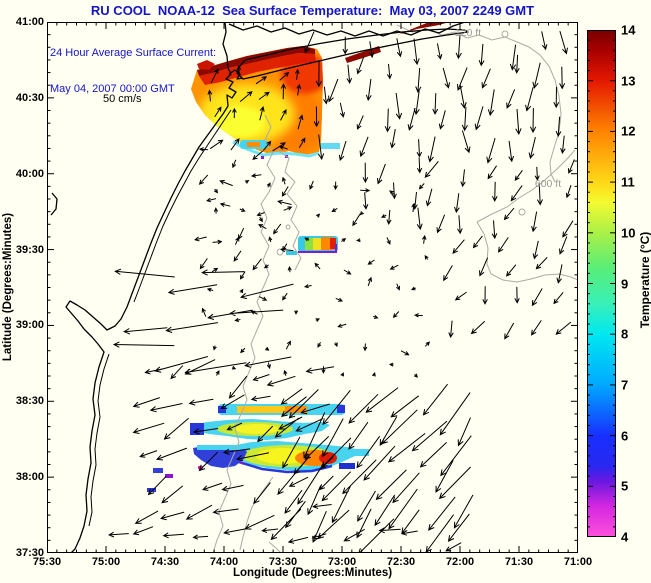 The image size is (651, 583). Describe the element at coordinates (112, 89) in the screenshot. I see `annotation-line2: May 04, 2007 00:00 GMT` at that location.